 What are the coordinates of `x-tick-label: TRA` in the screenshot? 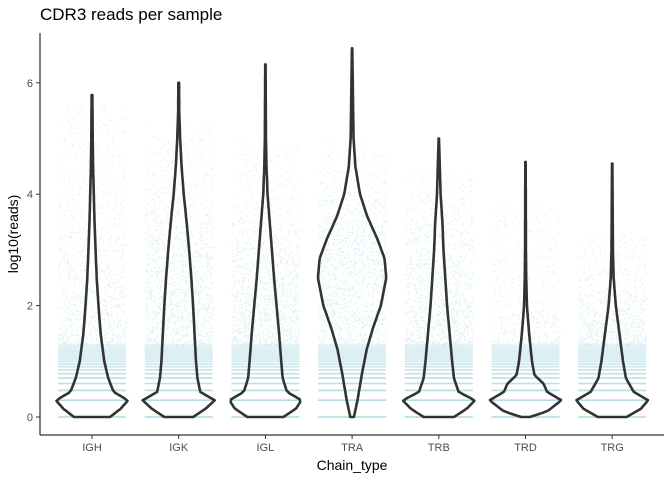 It's located at (352, 448).